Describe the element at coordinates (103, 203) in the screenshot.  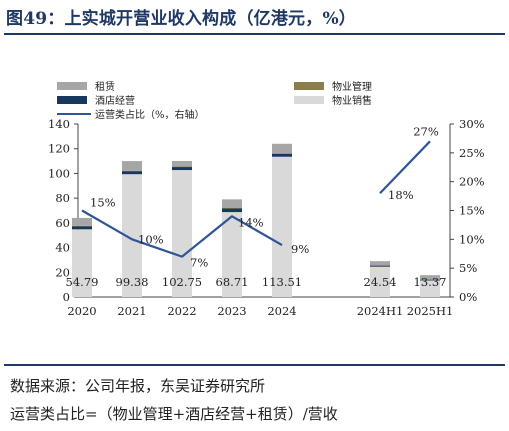
I see `ratio-data-label: 15%` at that location.